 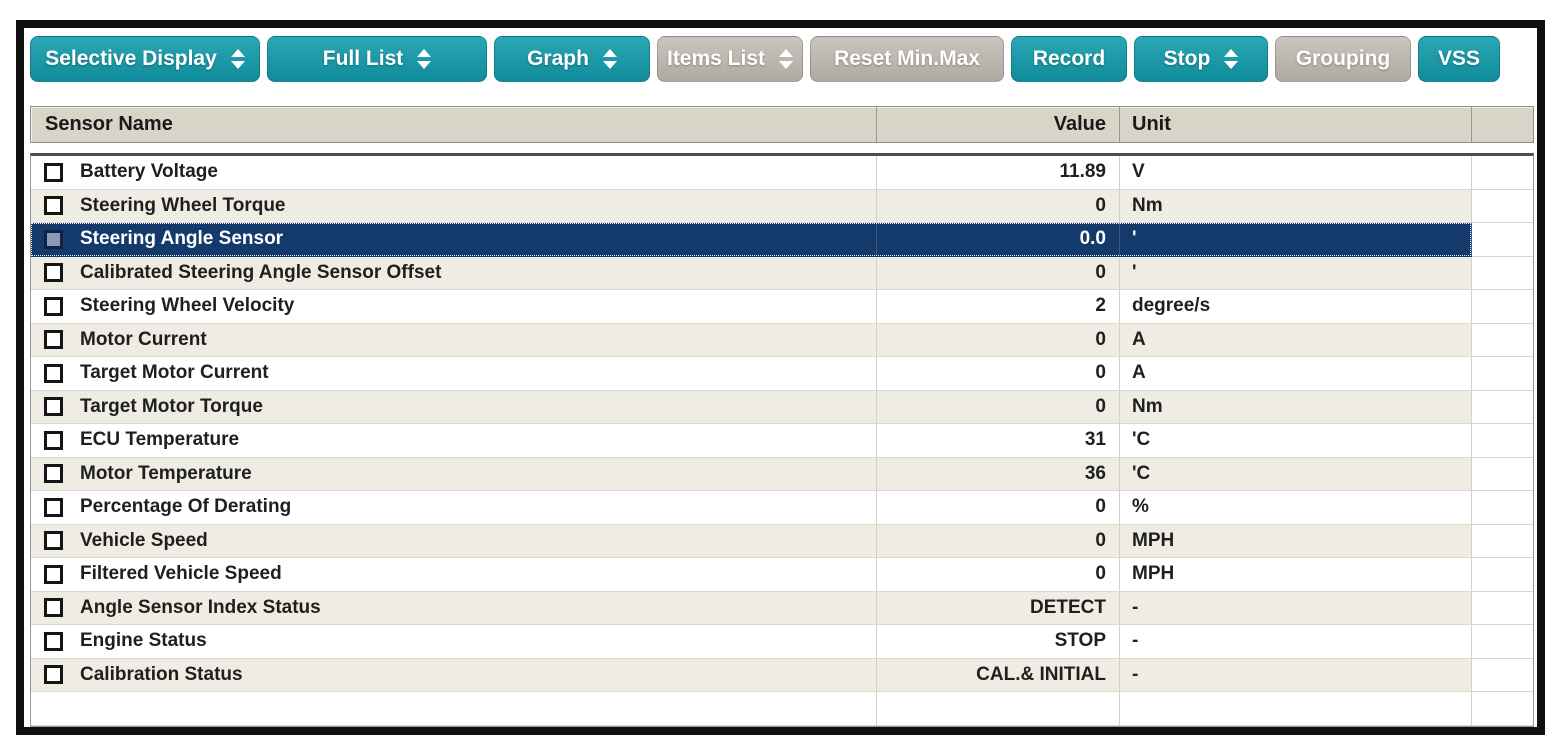 I want to click on reset-min-max-button: Reset Min.Max, so click(x=907, y=59).